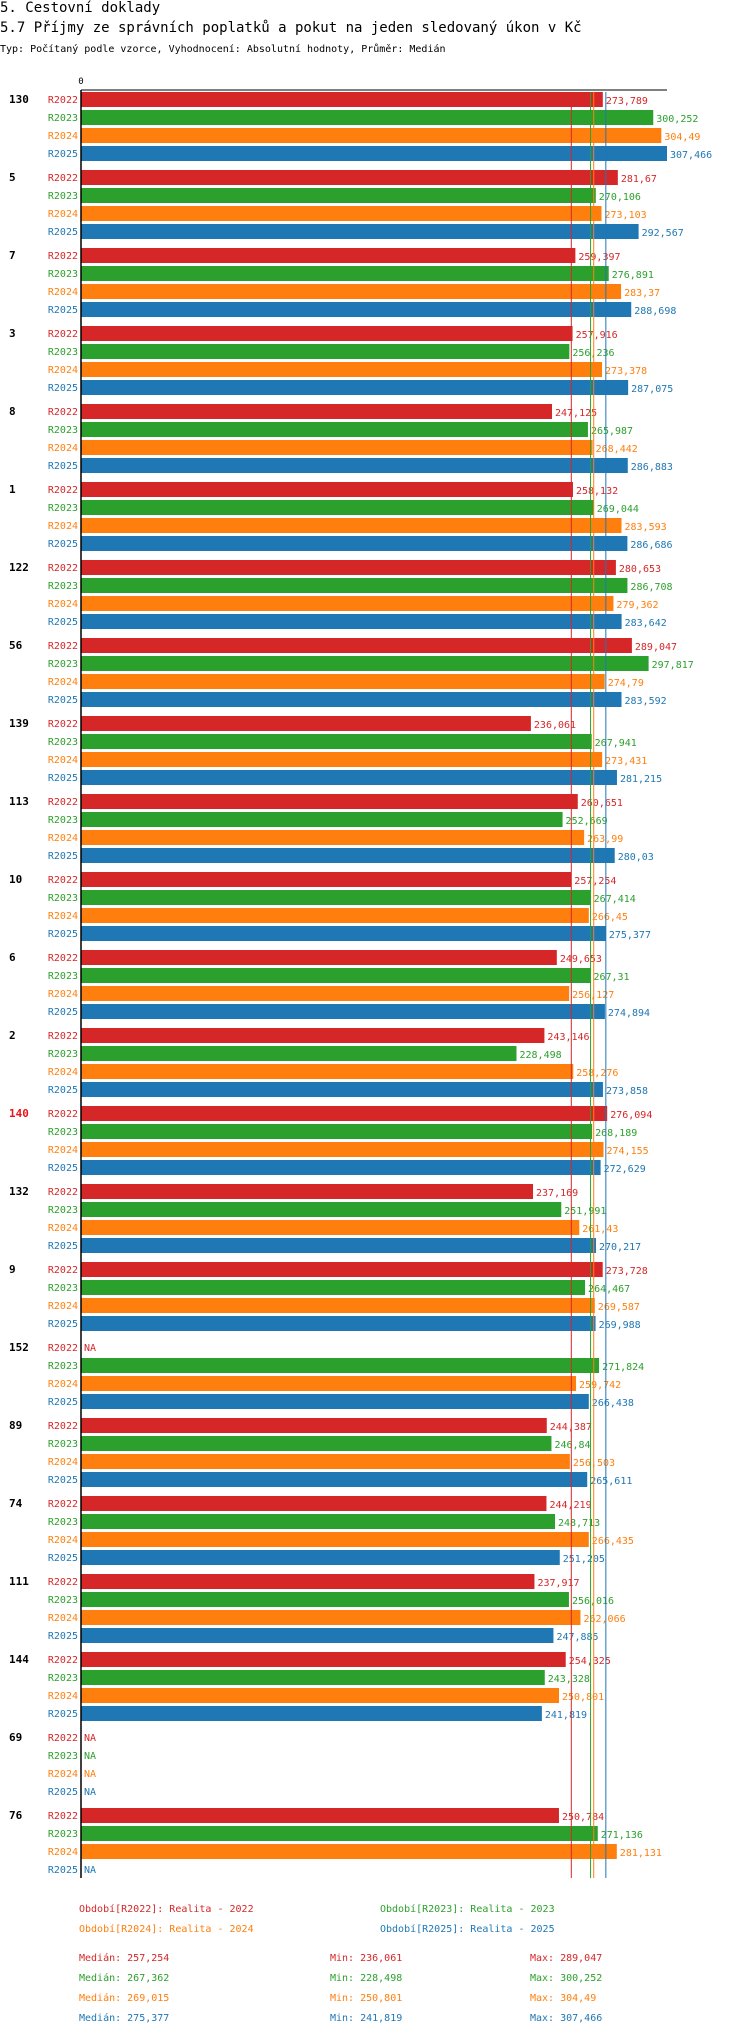 This screenshot has width=750, height=2036. What do you see at coordinates (626, 683) in the screenshot?
I see `data-label: 274,79` at bounding box center [626, 683].